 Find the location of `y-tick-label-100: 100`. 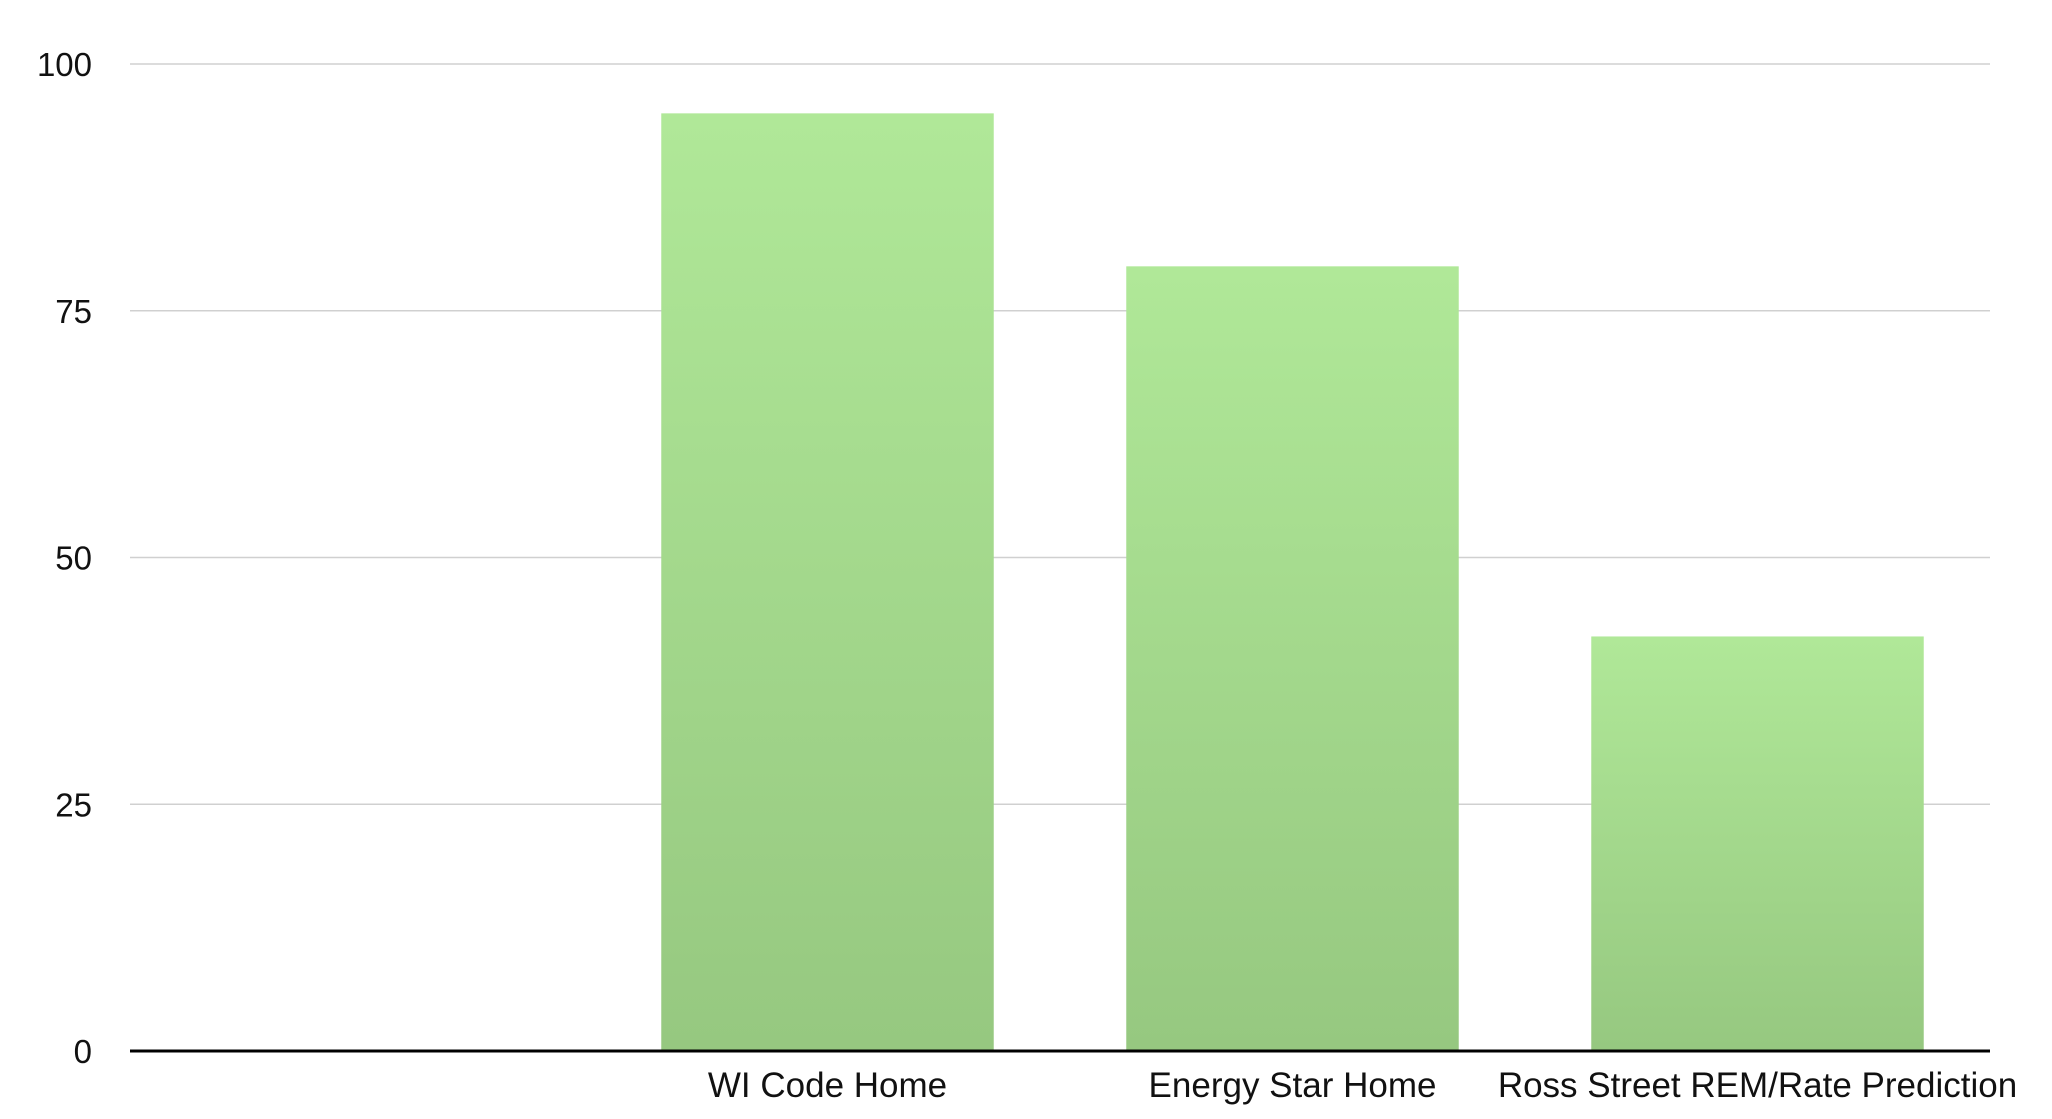

y-tick-label-100: 100 is located at coordinates (64, 64).